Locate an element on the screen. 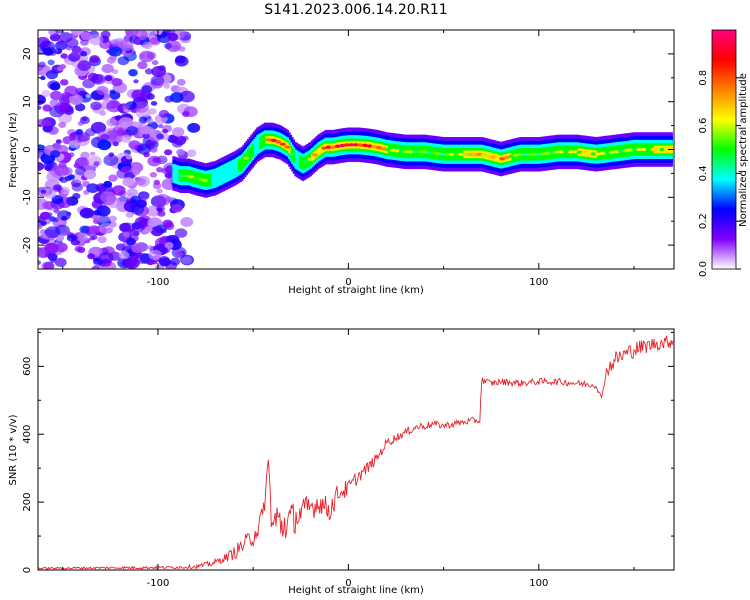 The image size is (750, 600). y-tick-label: -20 is located at coordinates (27, 245).